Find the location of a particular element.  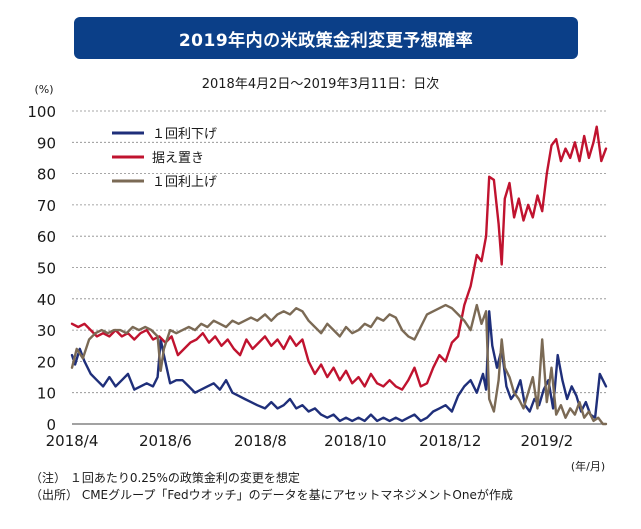

y-tick-label: 30 is located at coordinates (46, 331).